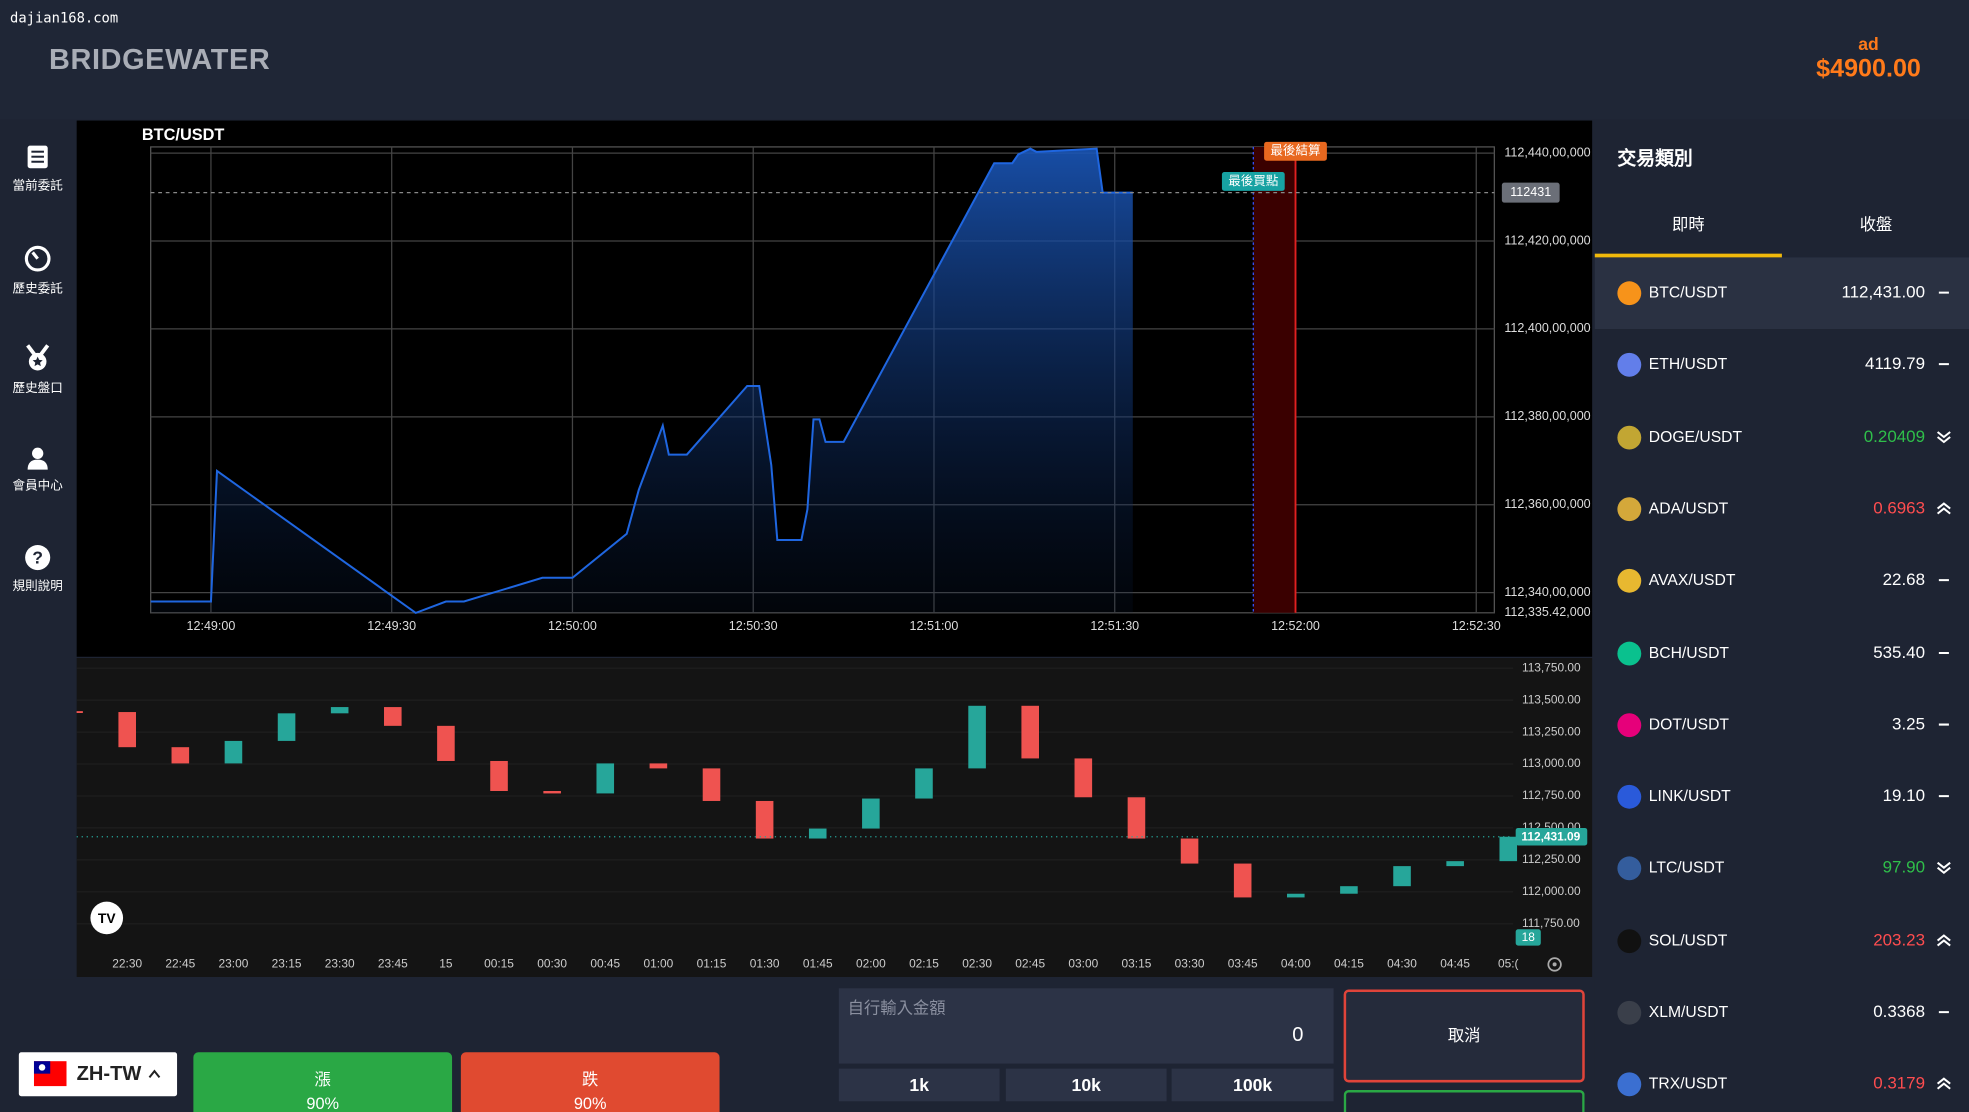 This screenshot has height=1112, width=1969. I want to click on y-tick-label: 112,250.00, so click(1551, 859).